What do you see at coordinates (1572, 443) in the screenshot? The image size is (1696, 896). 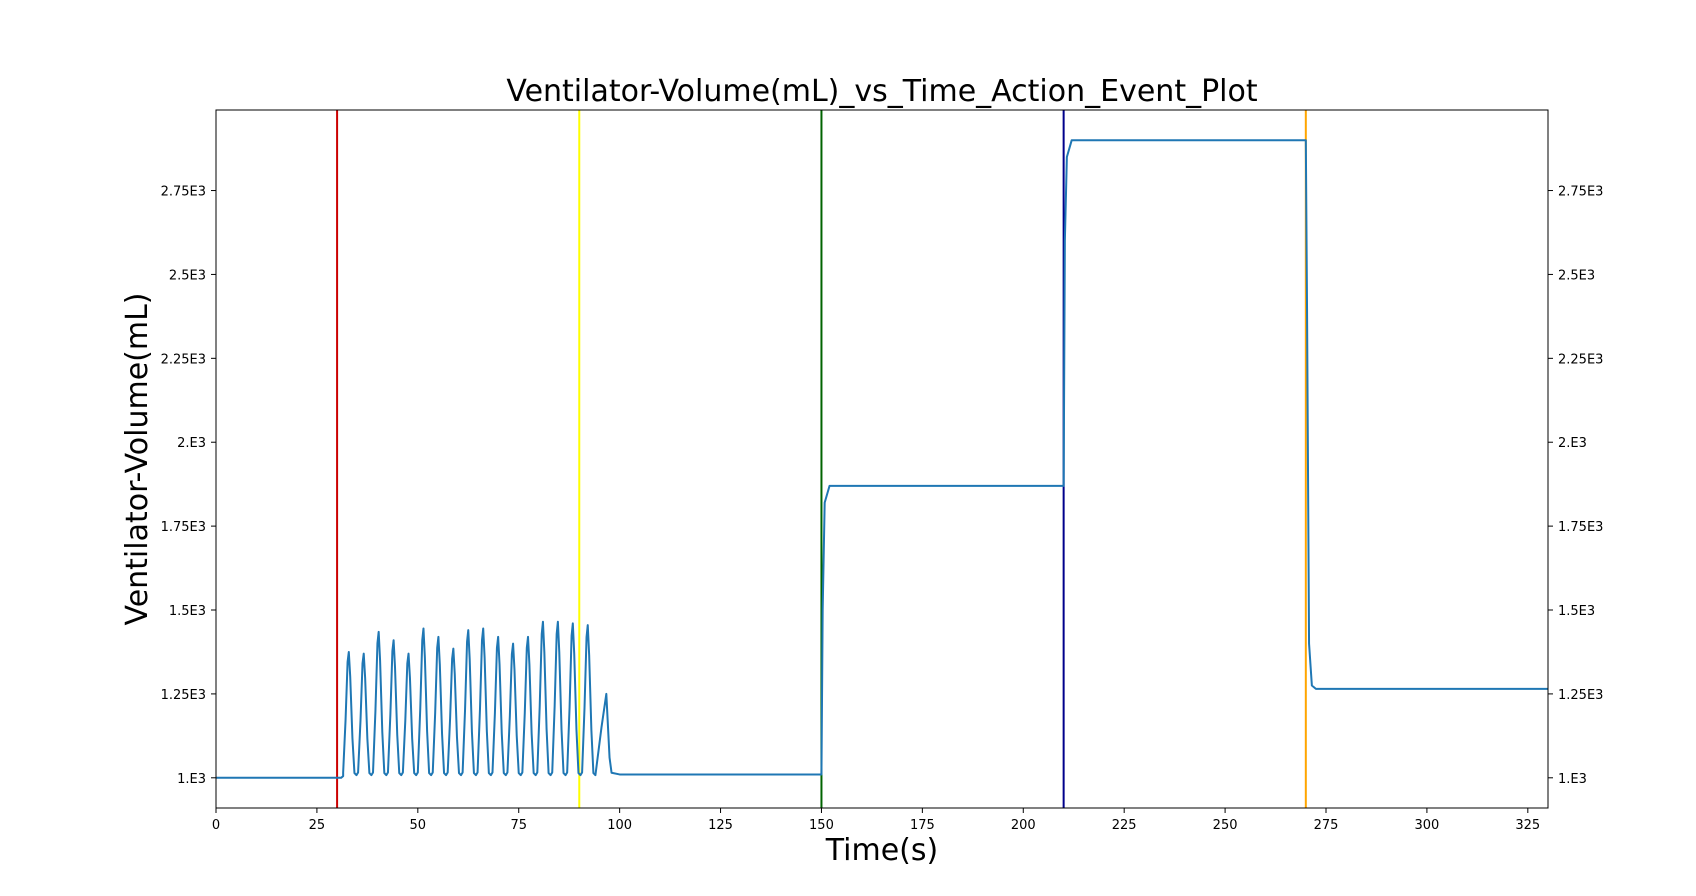 I see `y-tick-label-right: 2.E3` at bounding box center [1572, 443].